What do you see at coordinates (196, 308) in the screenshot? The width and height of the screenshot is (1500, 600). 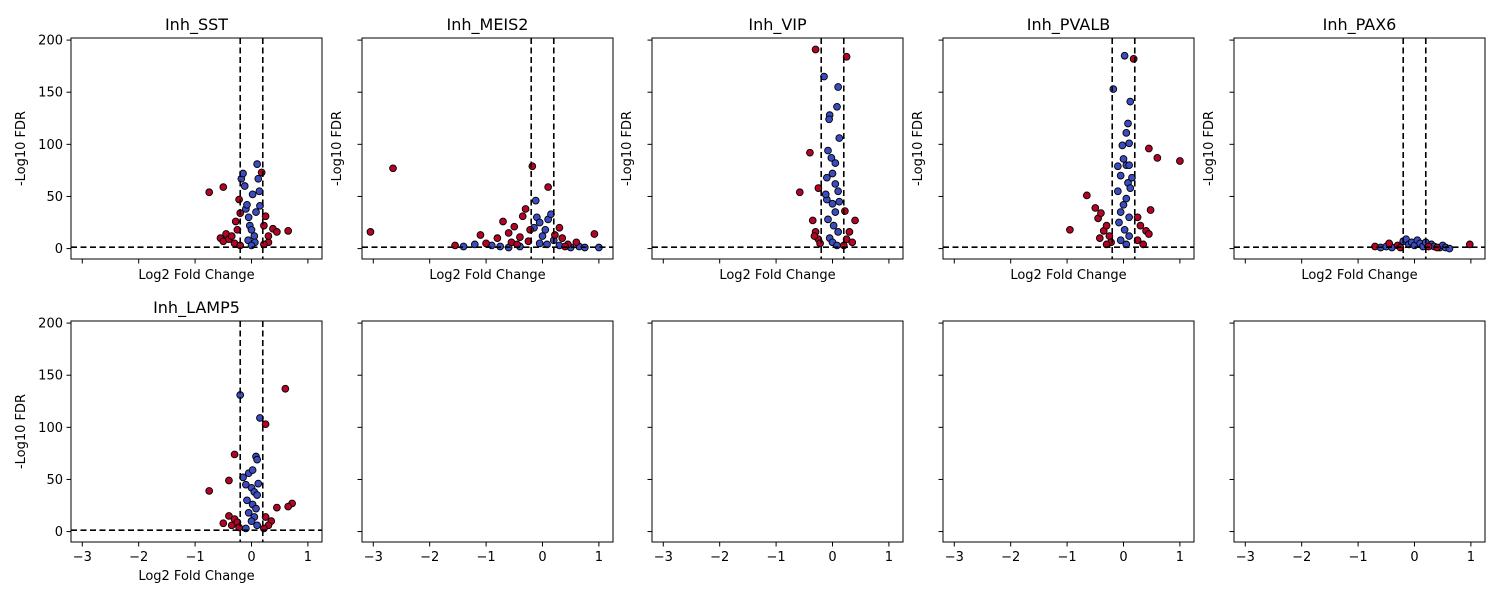 I see `subplot-title: Inh_LAMP5` at bounding box center [196, 308].